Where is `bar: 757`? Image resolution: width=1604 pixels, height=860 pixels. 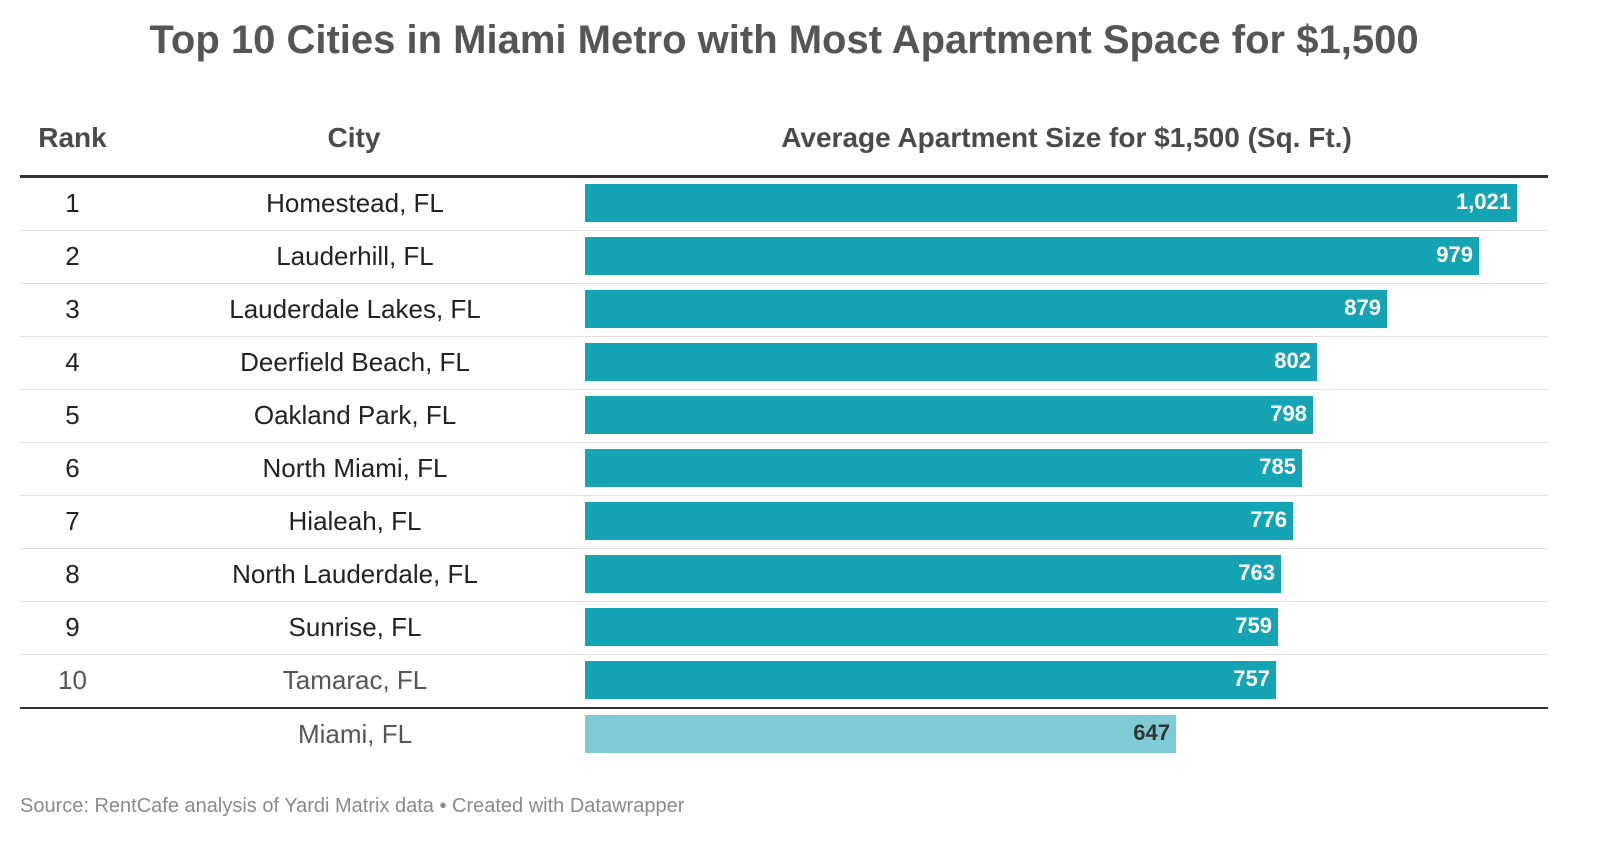 bar: 757 is located at coordinates (930, 680).